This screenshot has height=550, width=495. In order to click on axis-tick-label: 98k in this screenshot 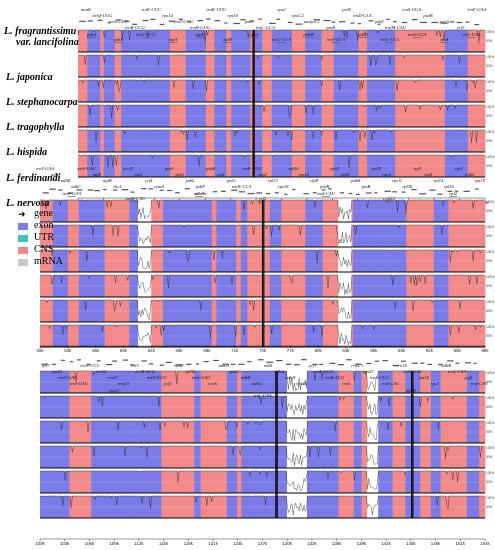, I will do `click(485, 350)`.